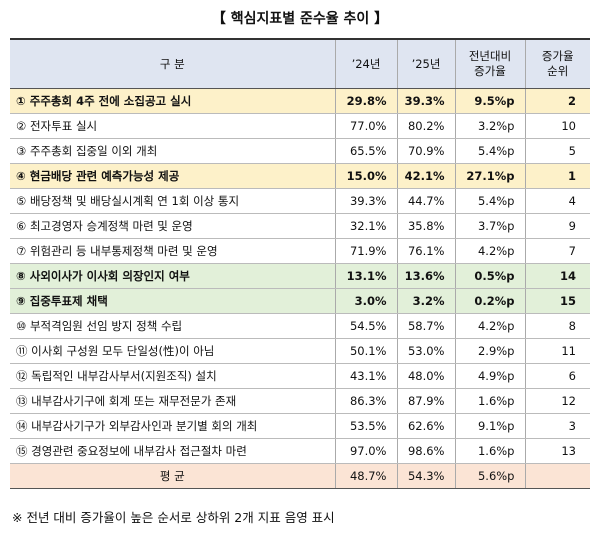 The height and width of the screenshot is (533, 600). Describe the element at coordinates (365, 326) in the screenshot. I see `table-cell: 54.5%` at that location.